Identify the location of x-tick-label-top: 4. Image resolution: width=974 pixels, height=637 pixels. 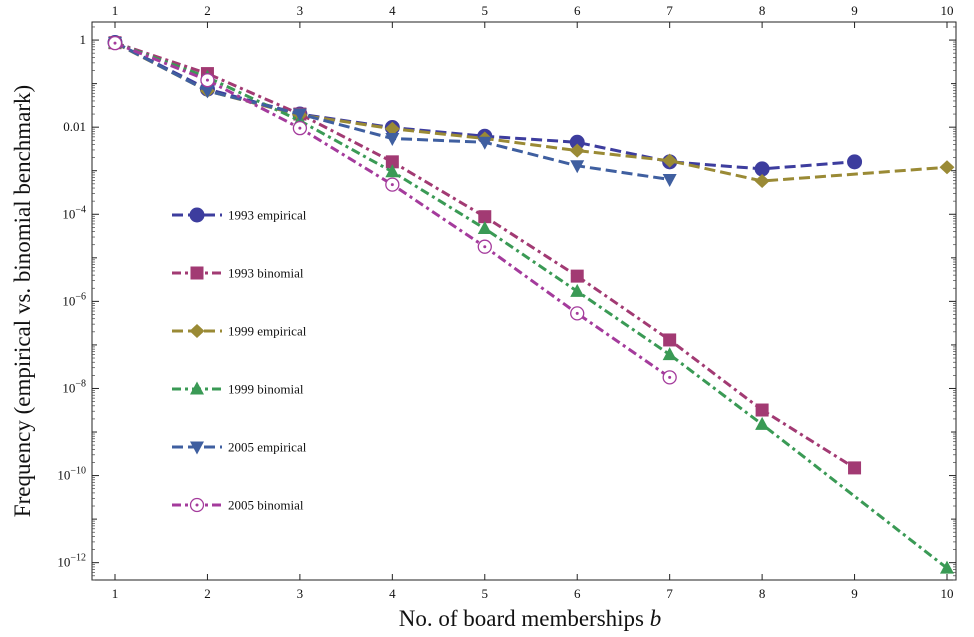
(392, 10).